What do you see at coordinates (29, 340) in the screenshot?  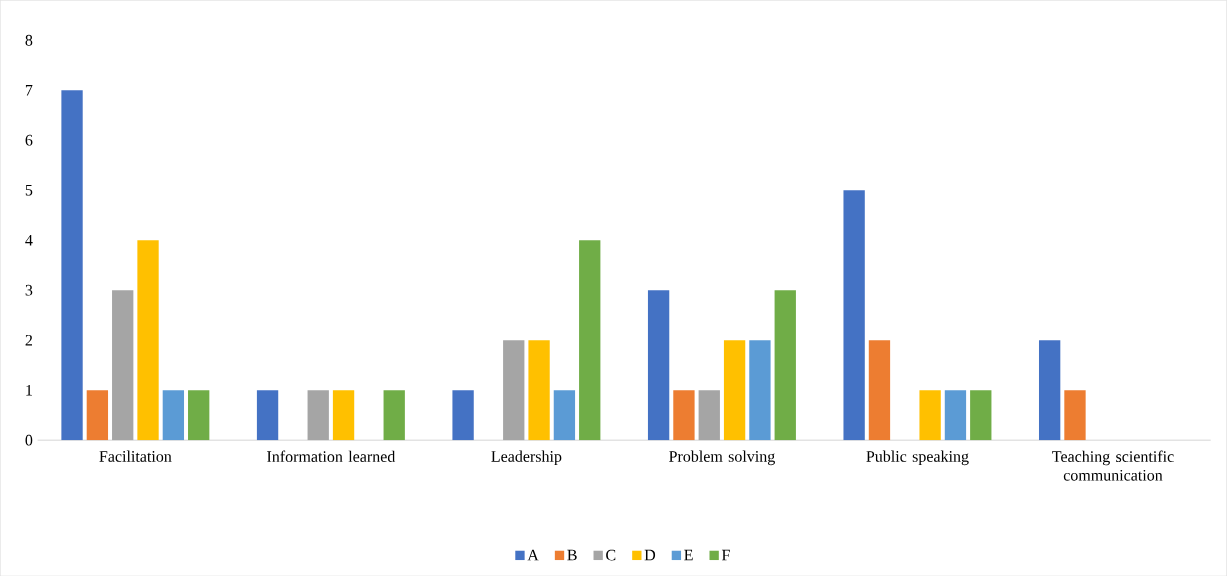 I see `y-tick-label: 2` at bounding box center [29, 340].